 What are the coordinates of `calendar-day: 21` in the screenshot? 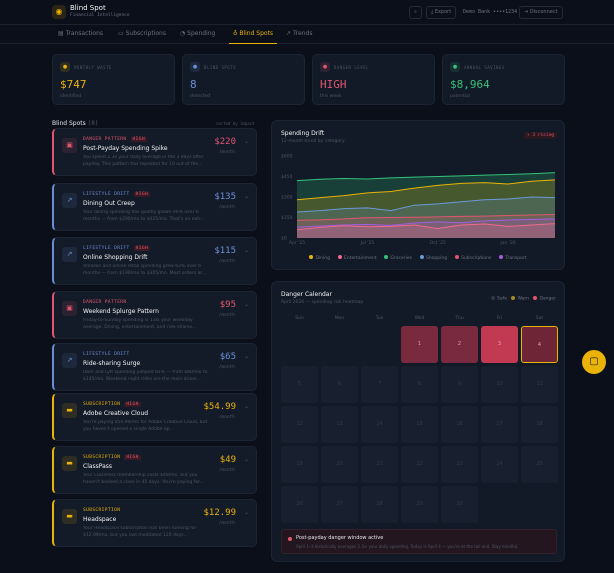 It's located at (379, 464).